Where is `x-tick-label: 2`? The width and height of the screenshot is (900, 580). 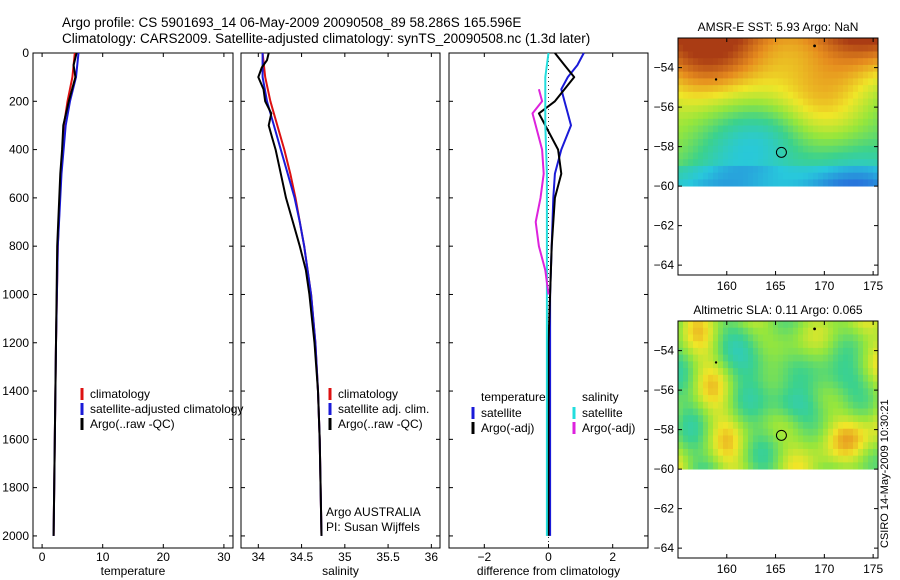 x-tick-label: 2 is located at coordinates (612, 557).